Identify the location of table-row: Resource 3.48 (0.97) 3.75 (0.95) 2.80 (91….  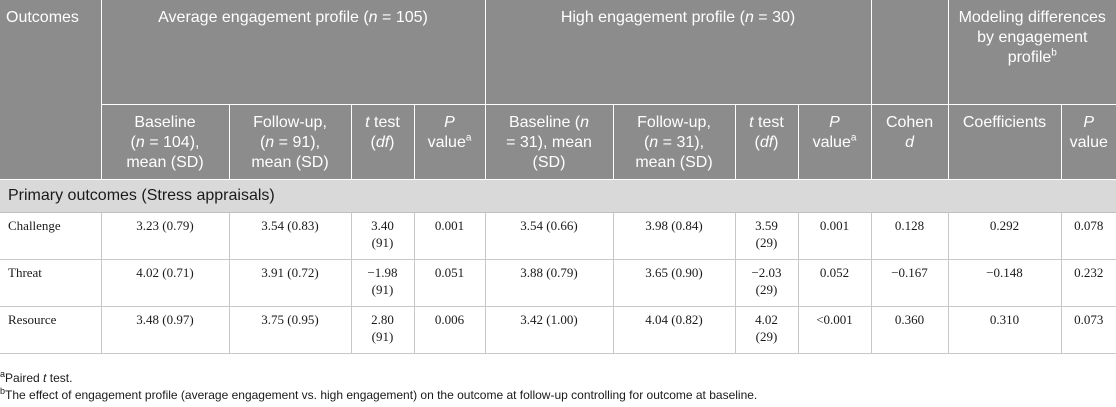
(558, 330).